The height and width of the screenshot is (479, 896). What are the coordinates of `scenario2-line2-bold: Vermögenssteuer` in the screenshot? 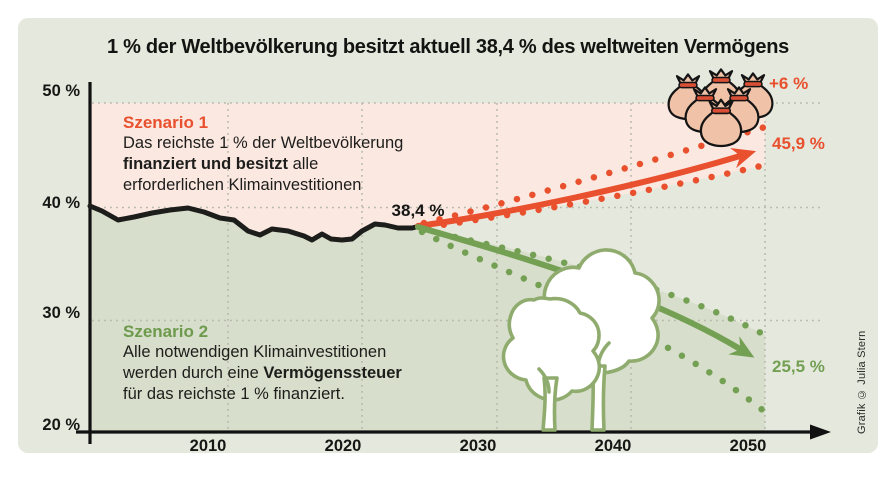 It's located at (332, 373).